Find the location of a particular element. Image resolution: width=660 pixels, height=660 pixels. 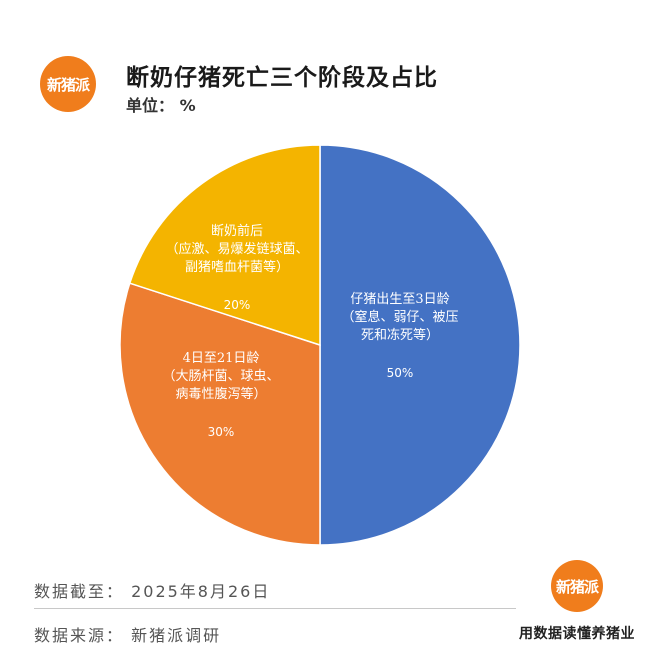

slice-sublabel-1: （窒息、弱仔、被压 is located at coordinates (399, 317).